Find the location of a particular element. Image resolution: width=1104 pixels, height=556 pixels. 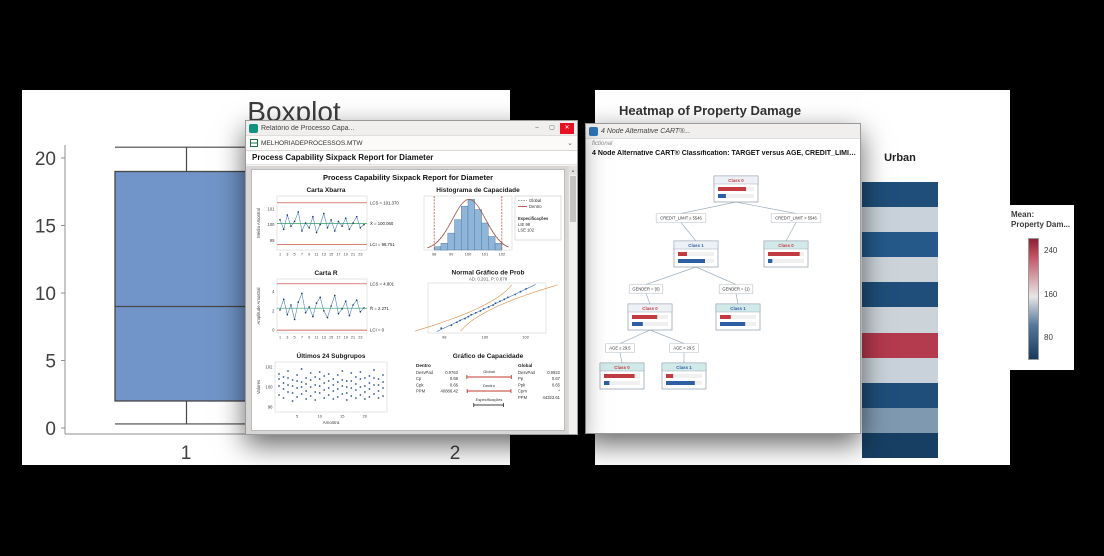

svg-text: Ppk is located at coordinates (522, 384).